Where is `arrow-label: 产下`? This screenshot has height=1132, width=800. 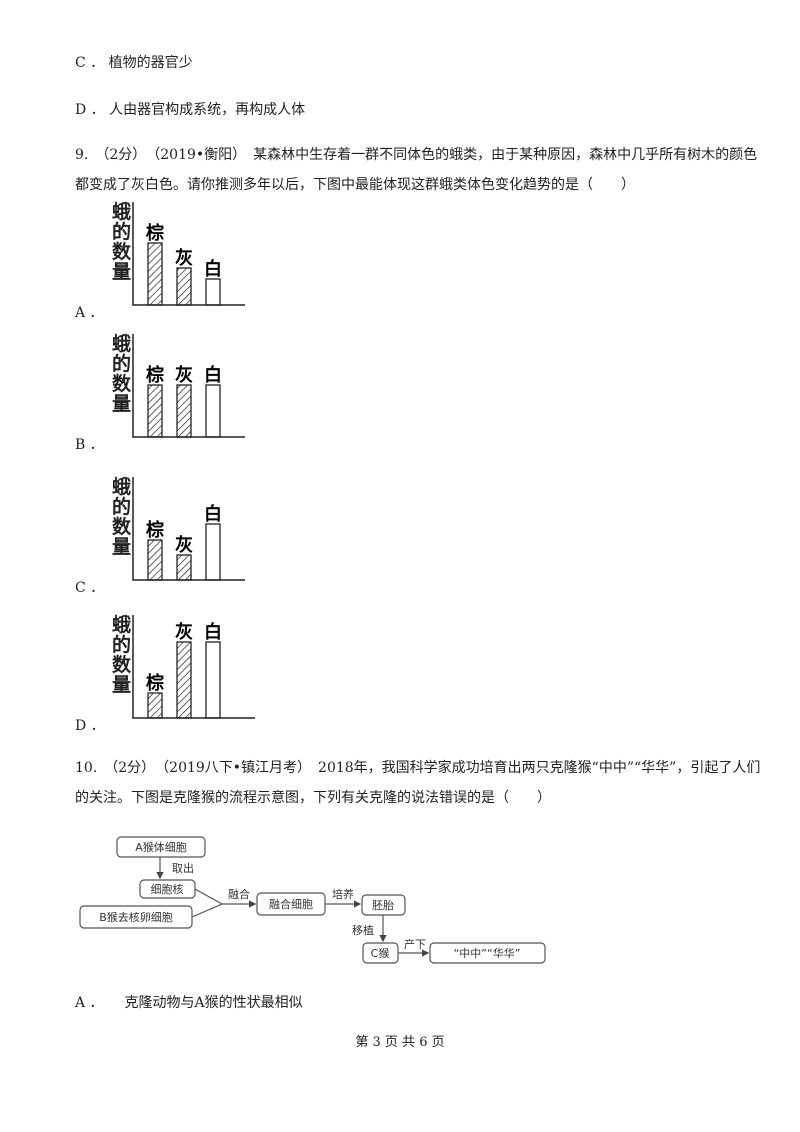
arrow-label: 产下 is located at coordinates (415, 944).